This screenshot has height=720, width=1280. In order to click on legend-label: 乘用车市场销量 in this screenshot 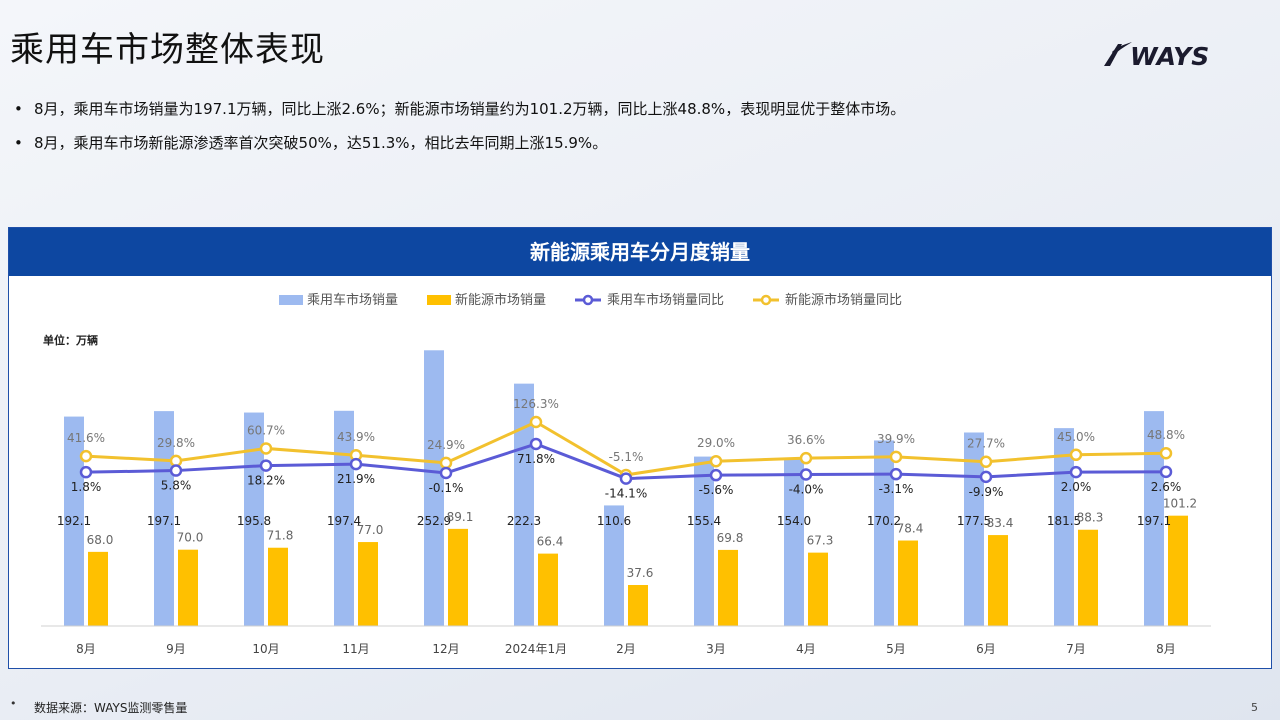, I will do `click(352, 300)`.